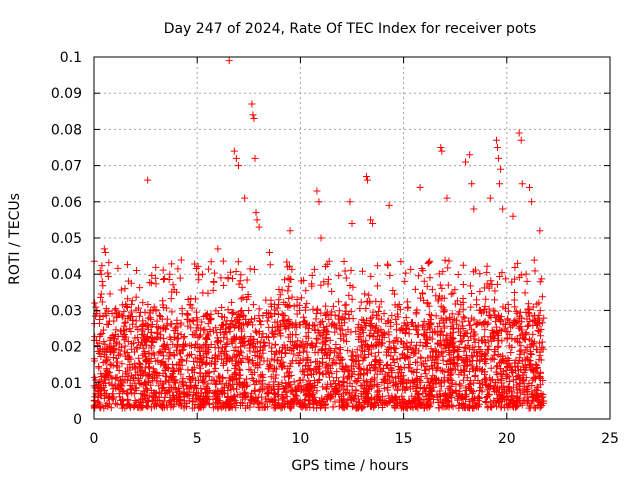  Describe the element at coordinates (404, 439) in the screenshot. I see `x-tick-label: 15` at that location.